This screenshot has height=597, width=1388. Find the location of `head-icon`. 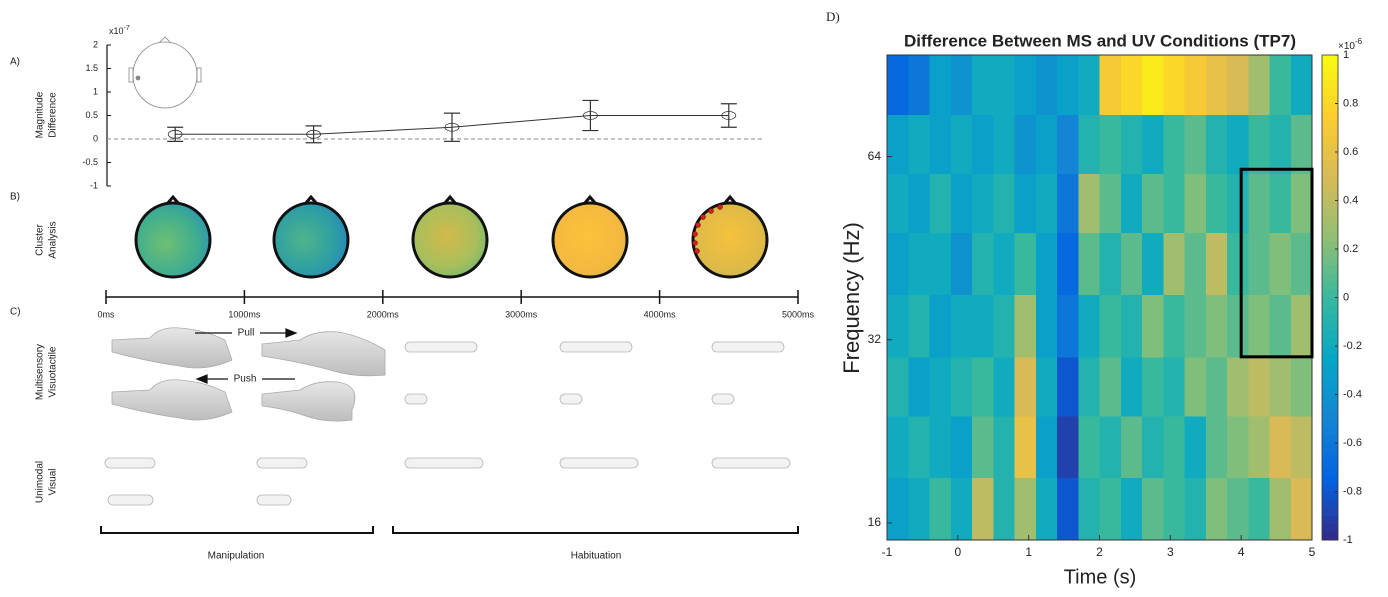

head-icon is located at coordinates (165, 72).